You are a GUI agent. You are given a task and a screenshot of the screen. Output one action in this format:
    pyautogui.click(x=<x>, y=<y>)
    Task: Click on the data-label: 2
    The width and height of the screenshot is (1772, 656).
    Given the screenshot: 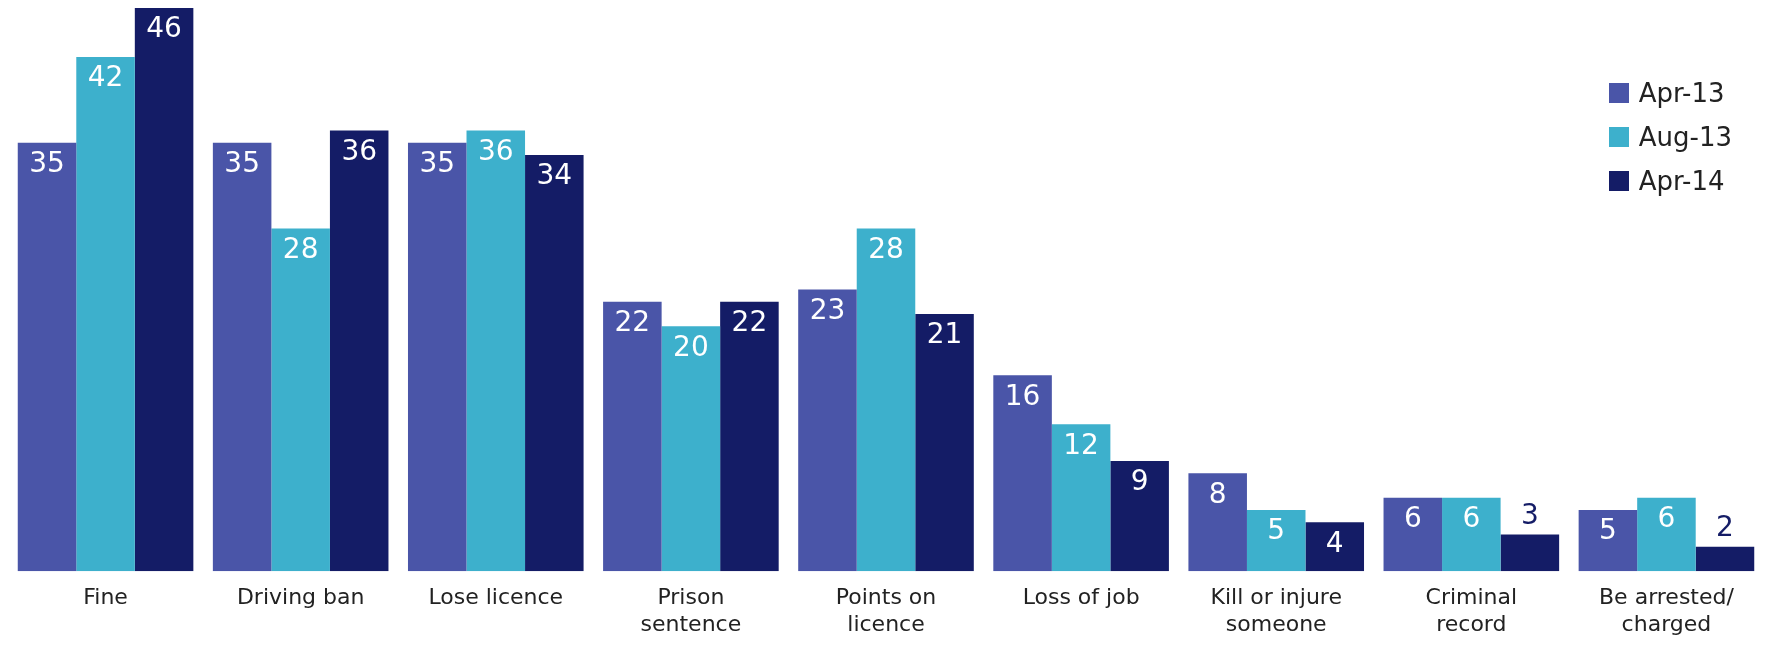 What is the action you would take?
    pyautogui.click(x=1725, y=526)
    